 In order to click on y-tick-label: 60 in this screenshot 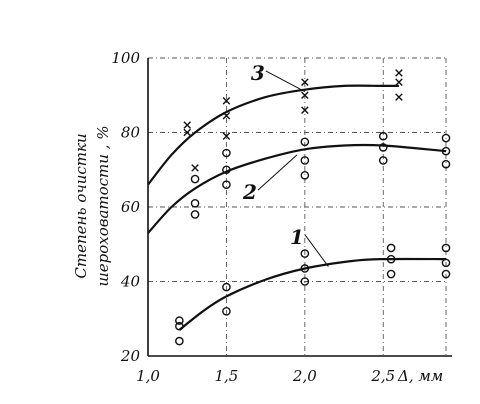, I will do `click(131, 207)`.